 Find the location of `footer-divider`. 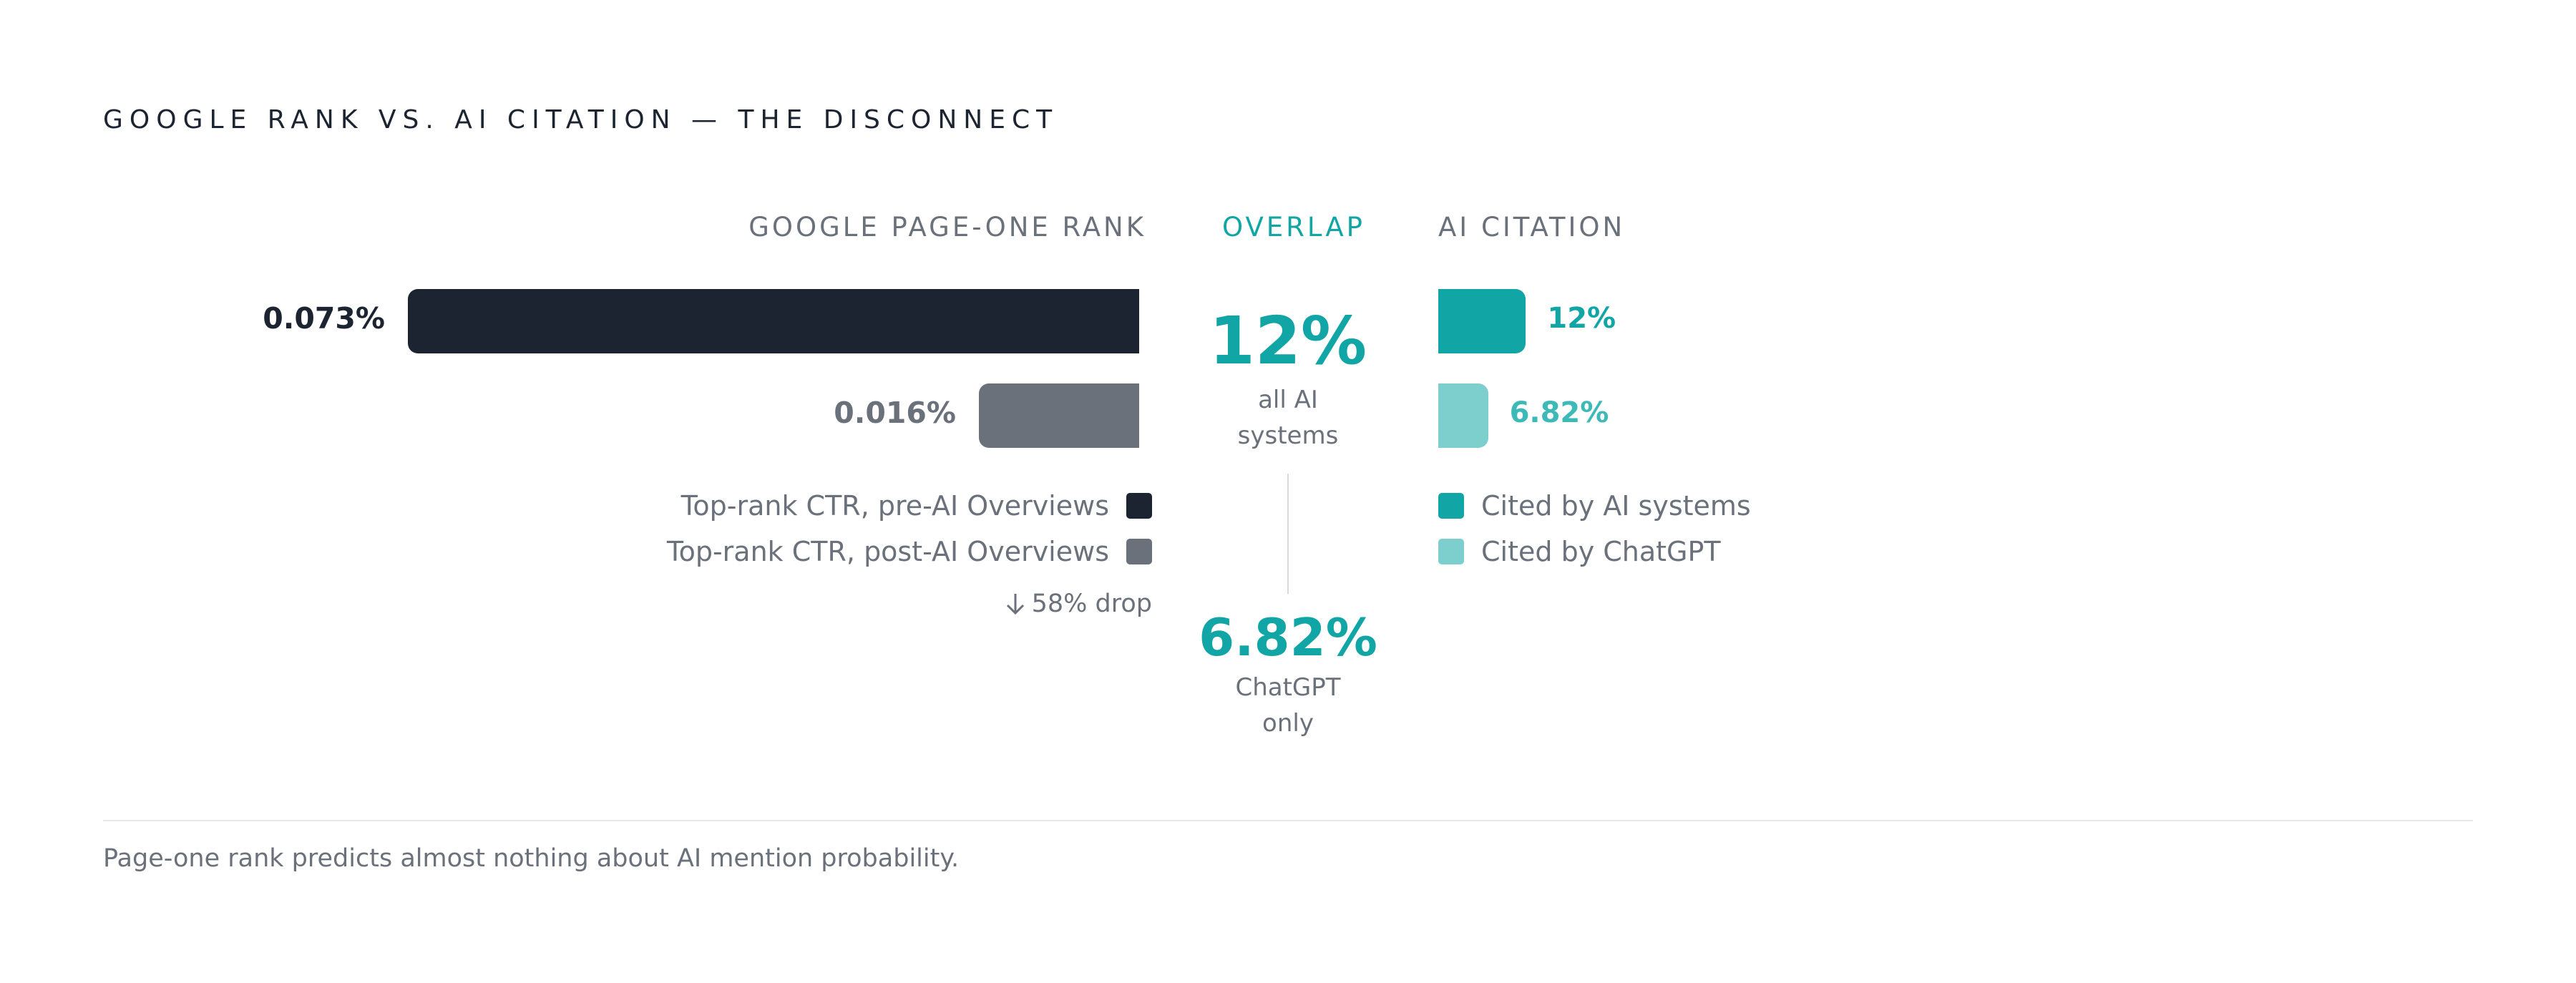

footer-divider is located at coordinates (1288, 820).